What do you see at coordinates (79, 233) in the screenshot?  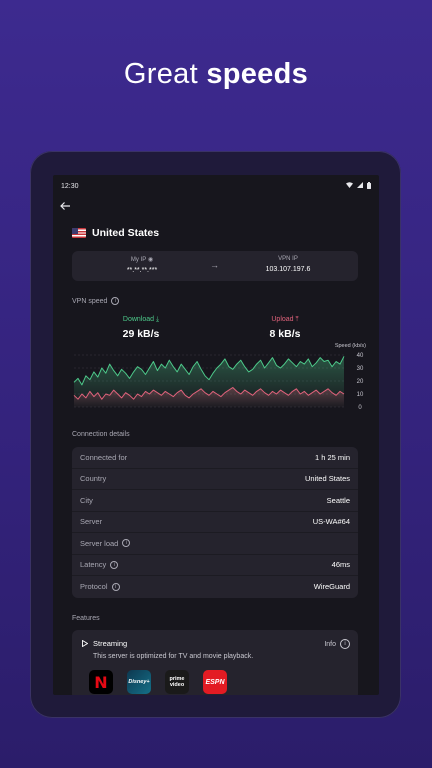 I see `us-flag-icon` at bounding box center [79, 233].